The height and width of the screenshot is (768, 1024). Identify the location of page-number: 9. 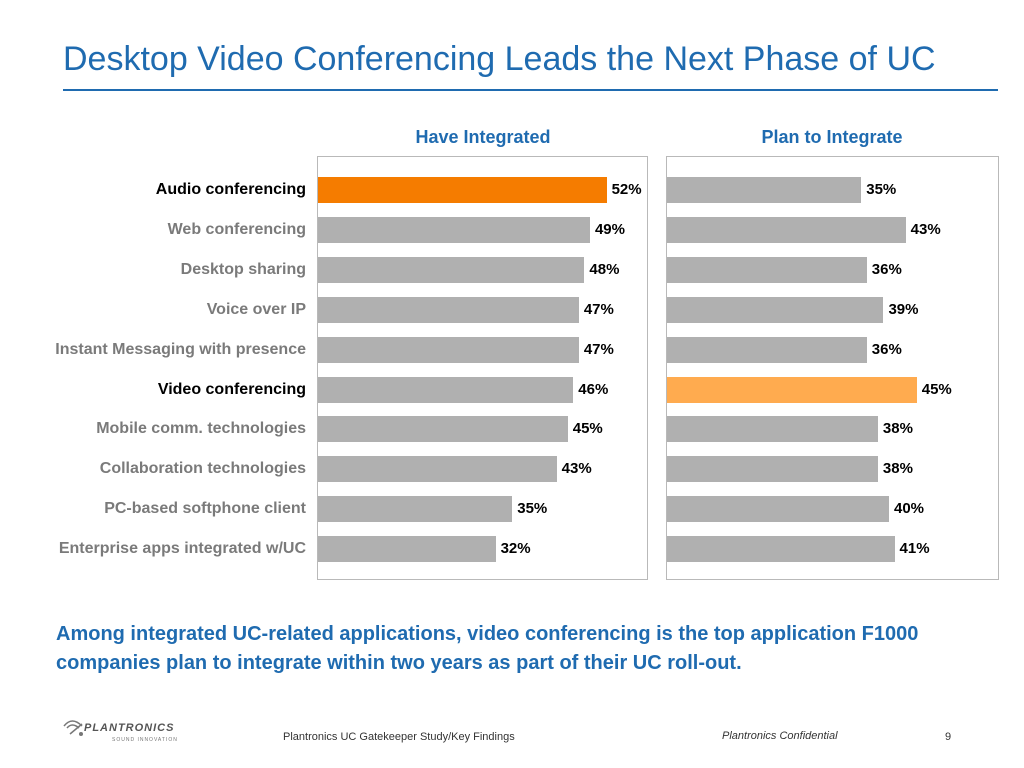
(948, 737).